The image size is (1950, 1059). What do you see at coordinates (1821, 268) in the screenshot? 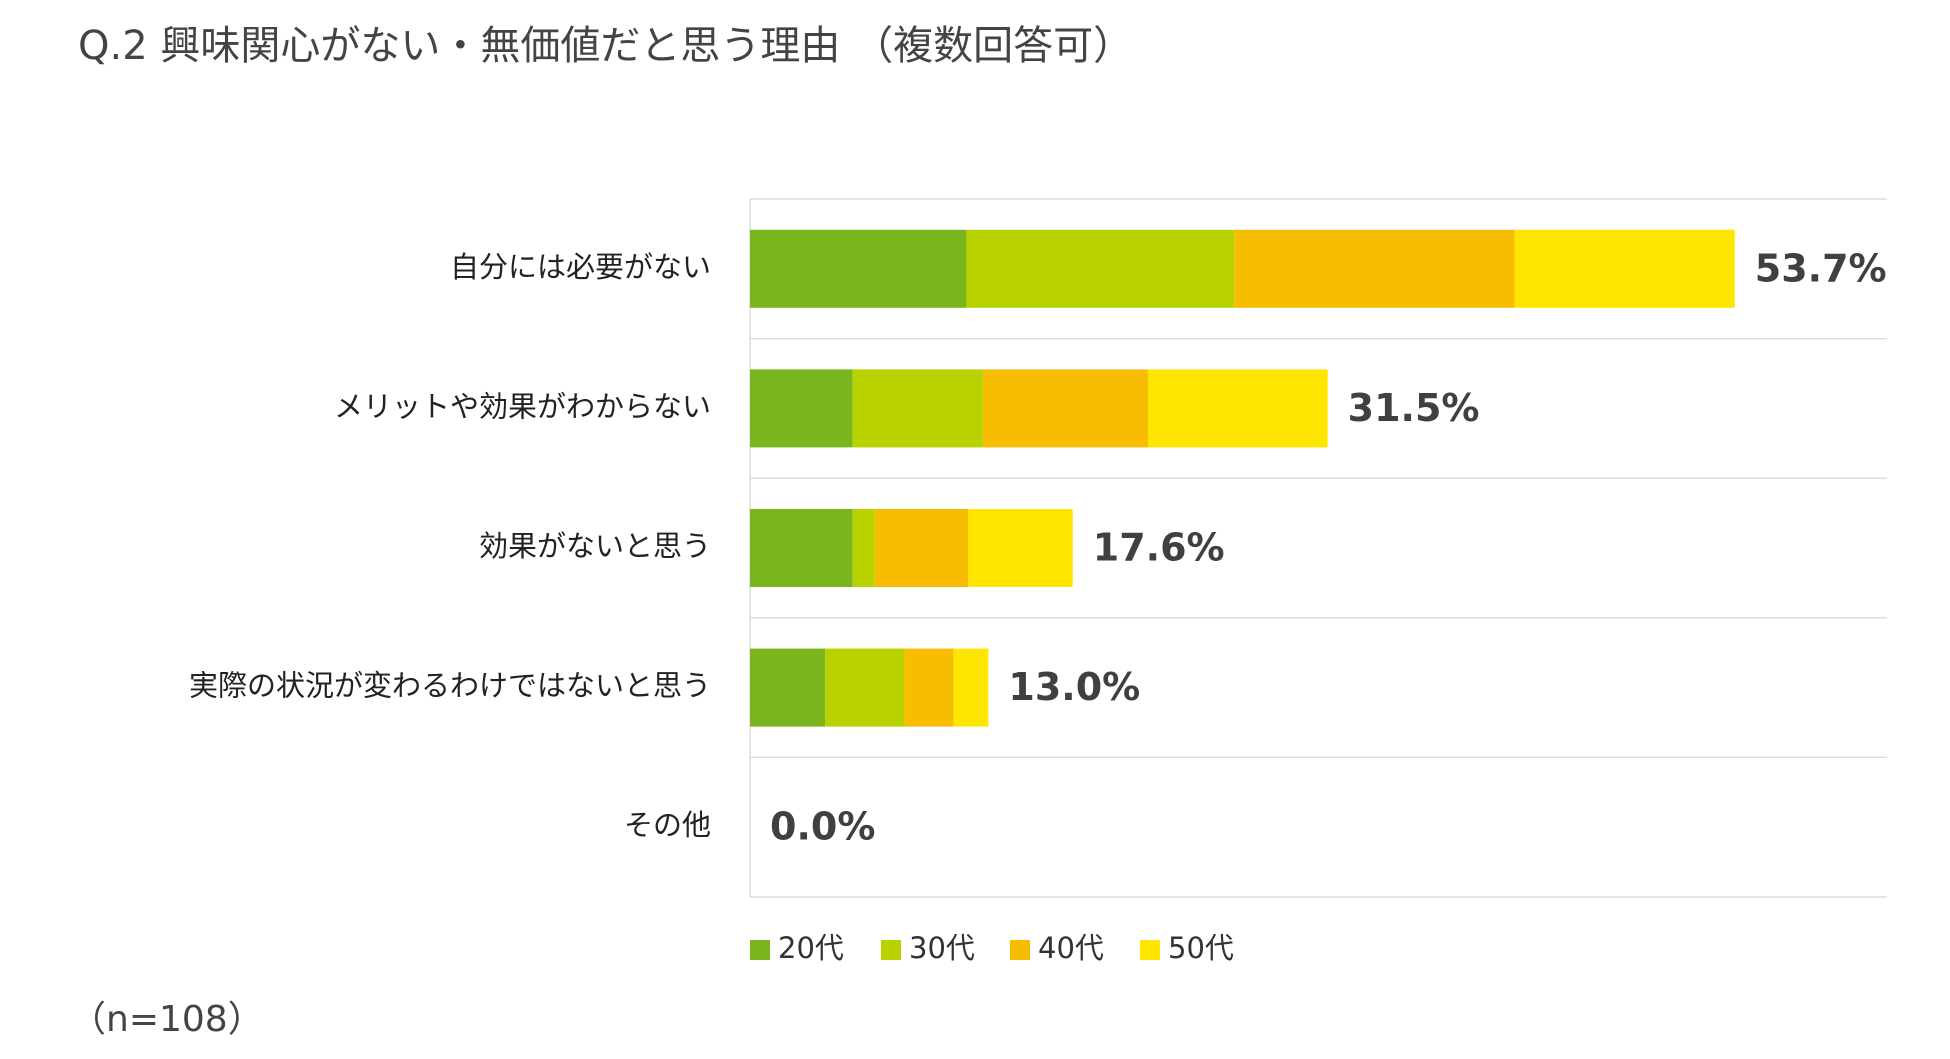
I see `total-label: 53.7%` at bounding box center [1821, 268].